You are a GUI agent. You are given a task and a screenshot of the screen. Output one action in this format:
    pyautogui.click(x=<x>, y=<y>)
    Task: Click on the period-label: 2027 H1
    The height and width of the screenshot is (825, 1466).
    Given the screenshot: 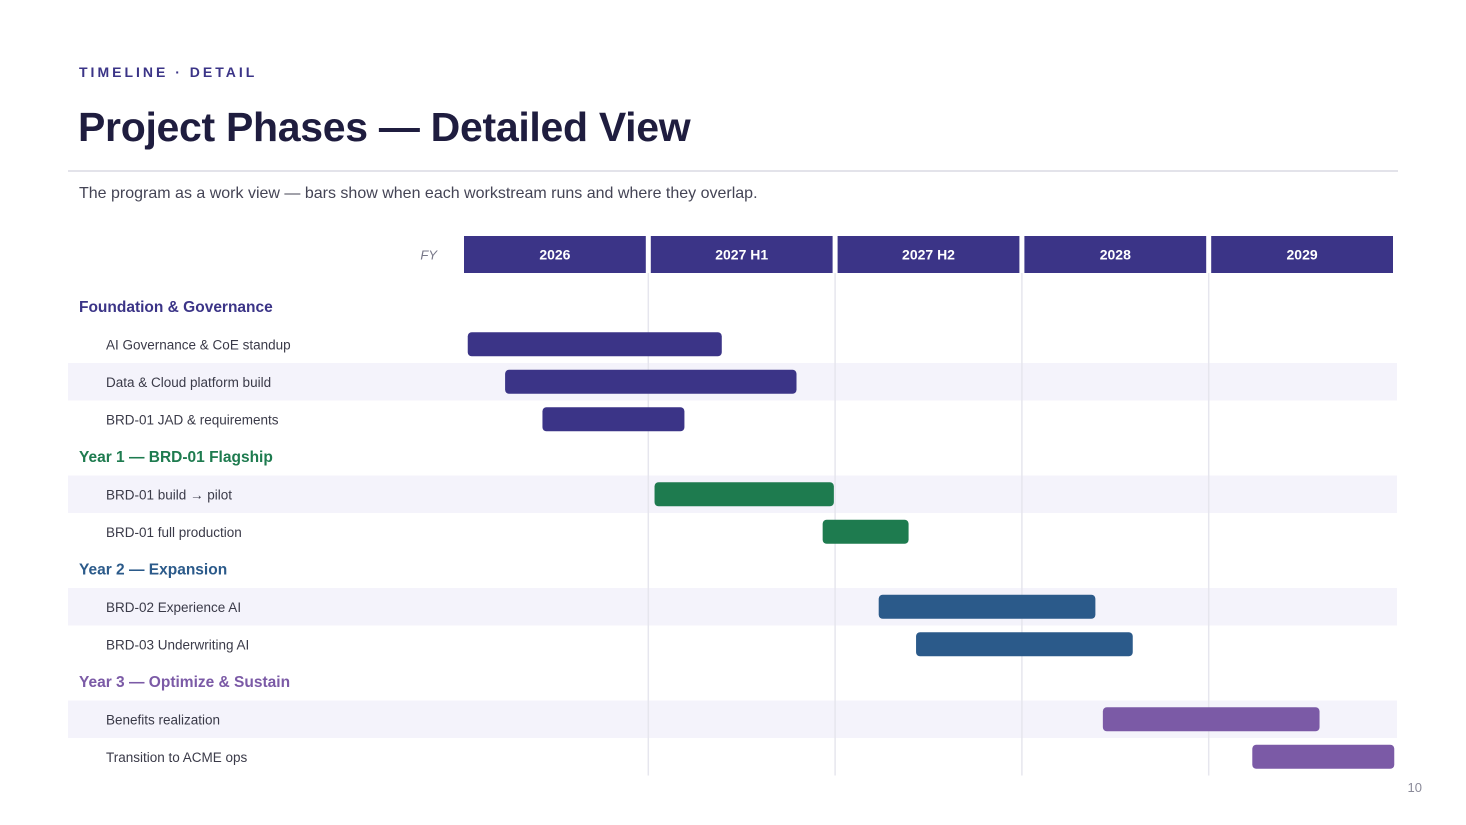 What is the action you would take?
    pyautogui.click(x=741, y=255)
    